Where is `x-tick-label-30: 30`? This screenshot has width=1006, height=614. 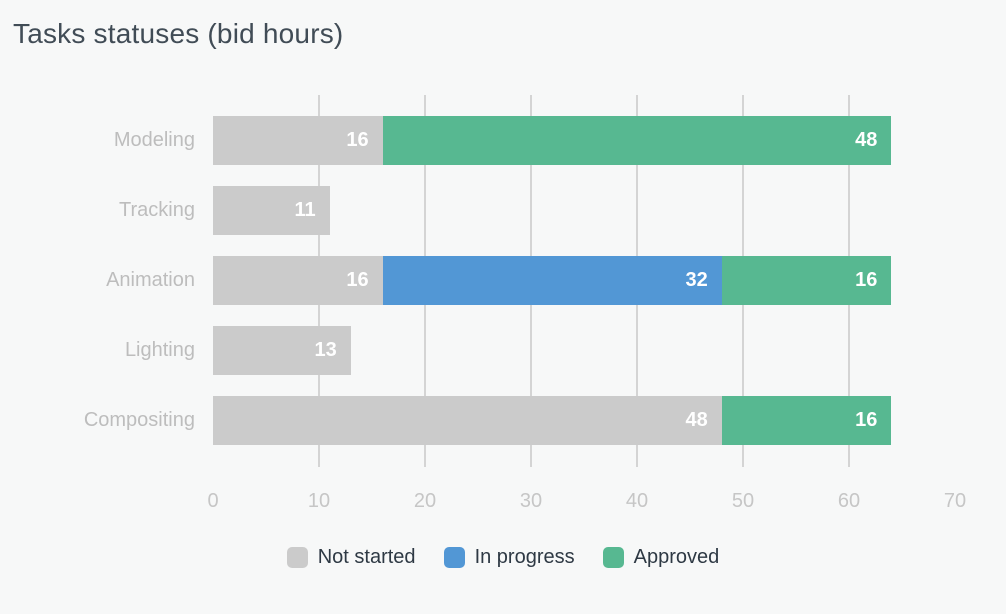 x-tick-label-30: 30 is located at coordinates (531, 501).